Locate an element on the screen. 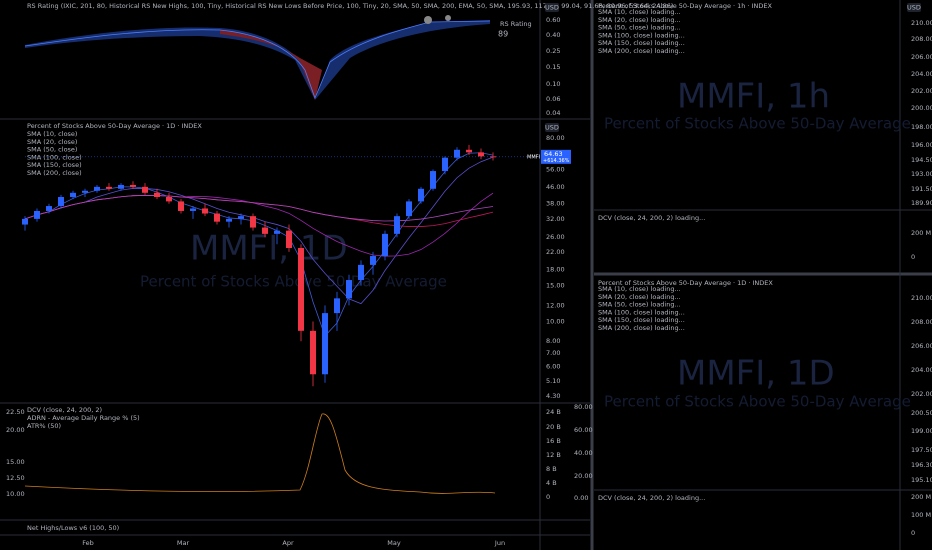 Image resolution: width=932 pixels, height=550 pixels. axis-label: 20 B is located at coordinates (553, 427).